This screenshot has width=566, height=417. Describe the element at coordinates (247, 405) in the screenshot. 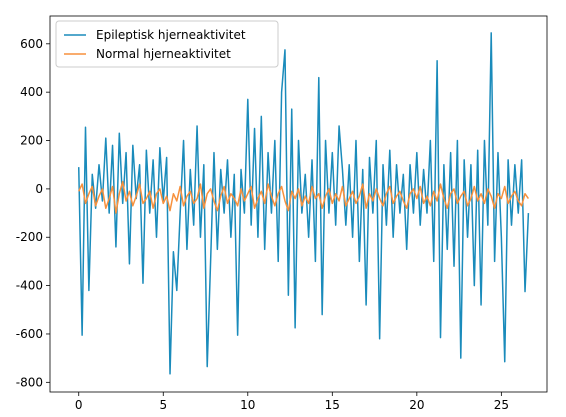

I see `x-tick-label: 10` at that location.